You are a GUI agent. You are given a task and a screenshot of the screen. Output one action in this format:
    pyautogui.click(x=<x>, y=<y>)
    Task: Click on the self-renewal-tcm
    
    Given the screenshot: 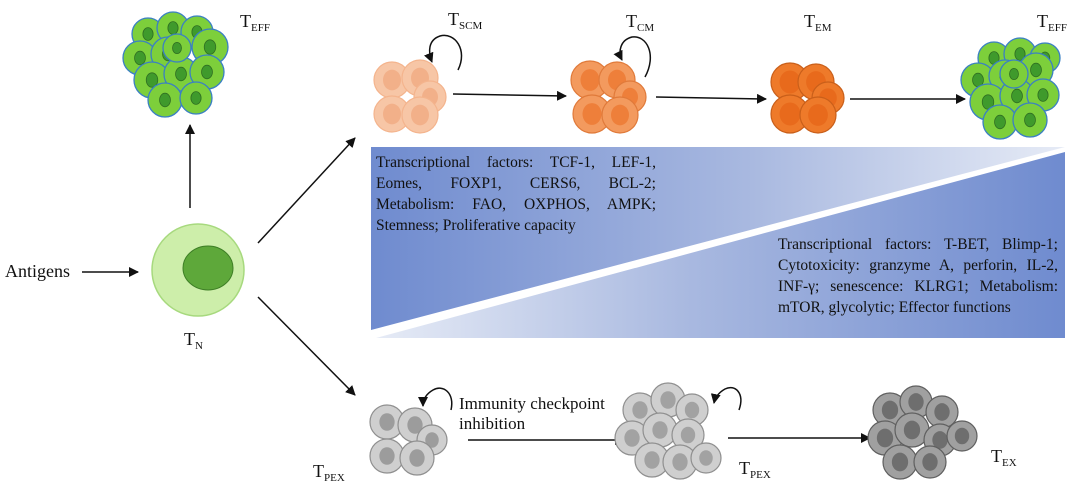 What is the action you would take?
    pyautogui.click(x=632, y=57)
    